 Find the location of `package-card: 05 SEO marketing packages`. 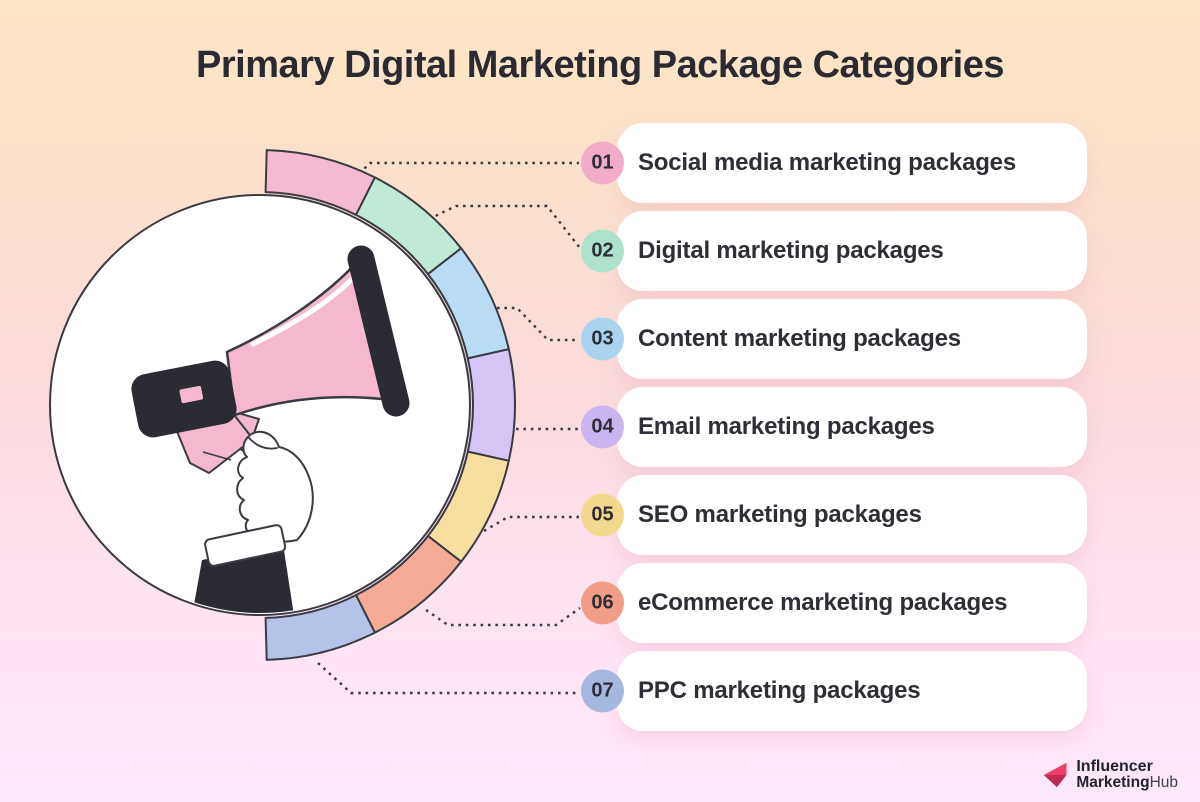

package-card: 05 SEO marketing packages is located at coordinates (834, 515).